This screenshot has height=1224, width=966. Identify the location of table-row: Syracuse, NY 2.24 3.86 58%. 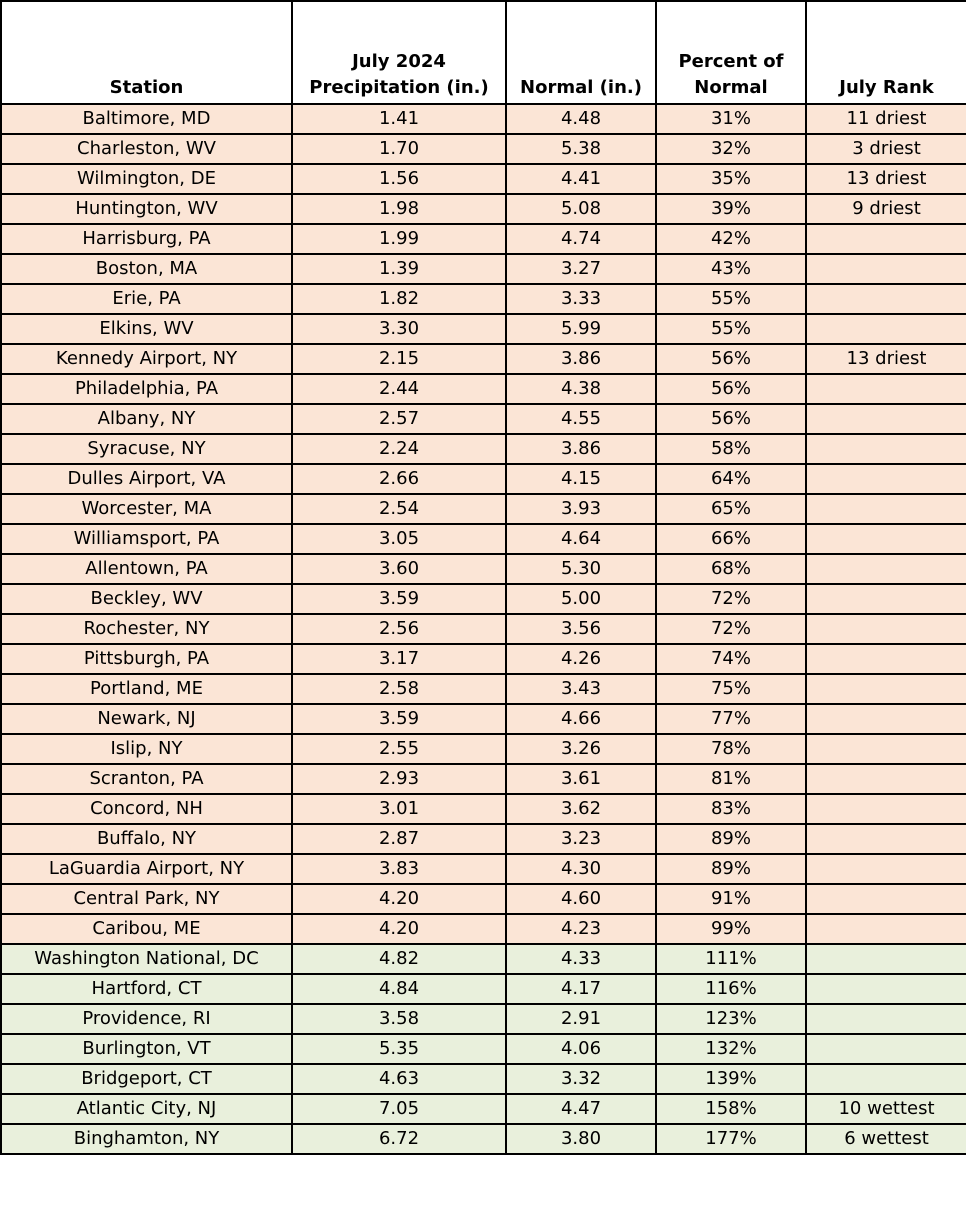
(483, 449).